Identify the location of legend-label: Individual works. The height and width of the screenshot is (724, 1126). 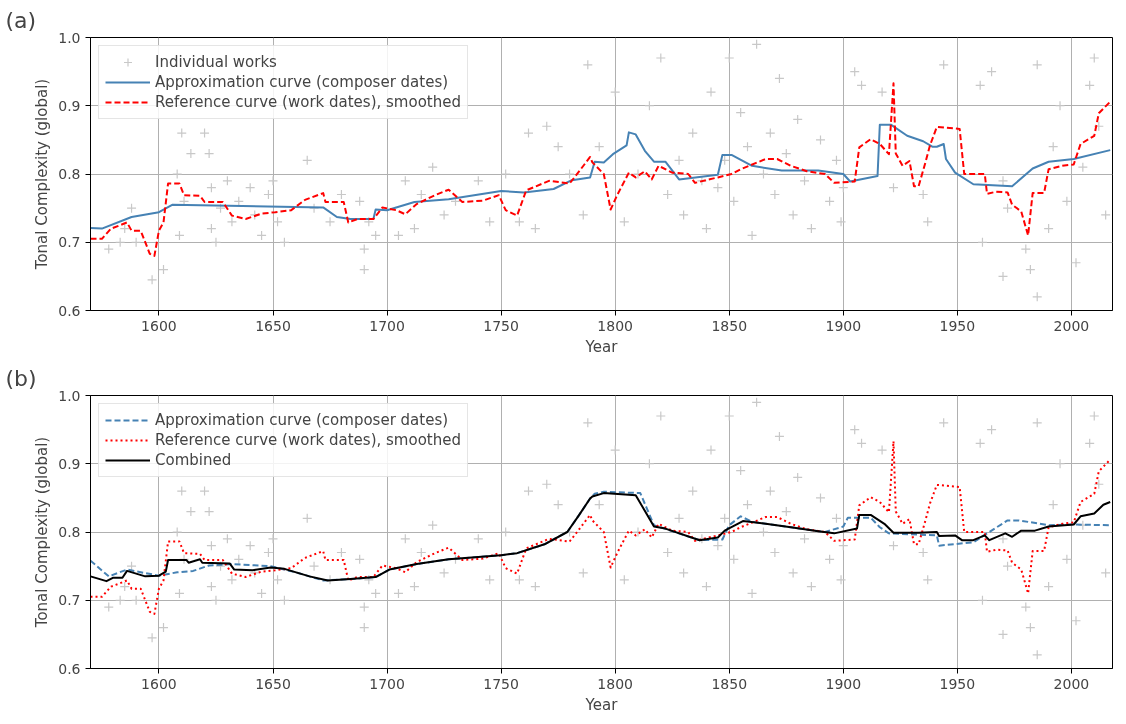
(216, 62).